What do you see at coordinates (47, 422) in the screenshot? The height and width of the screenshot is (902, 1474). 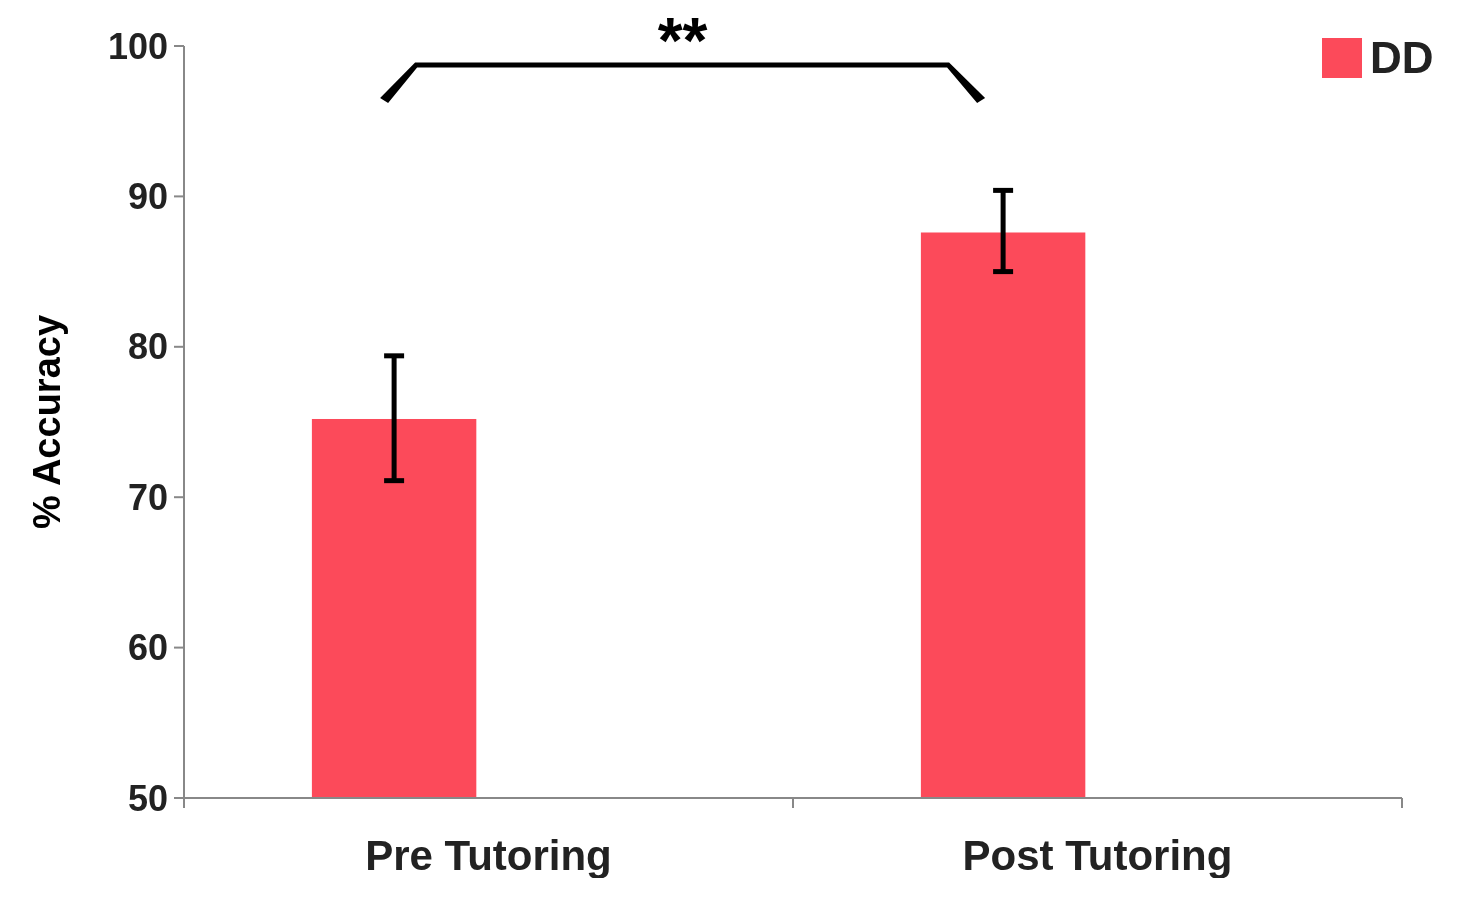 I see `y-axis-title: % Accuracy` at bounding box center [47, 422].